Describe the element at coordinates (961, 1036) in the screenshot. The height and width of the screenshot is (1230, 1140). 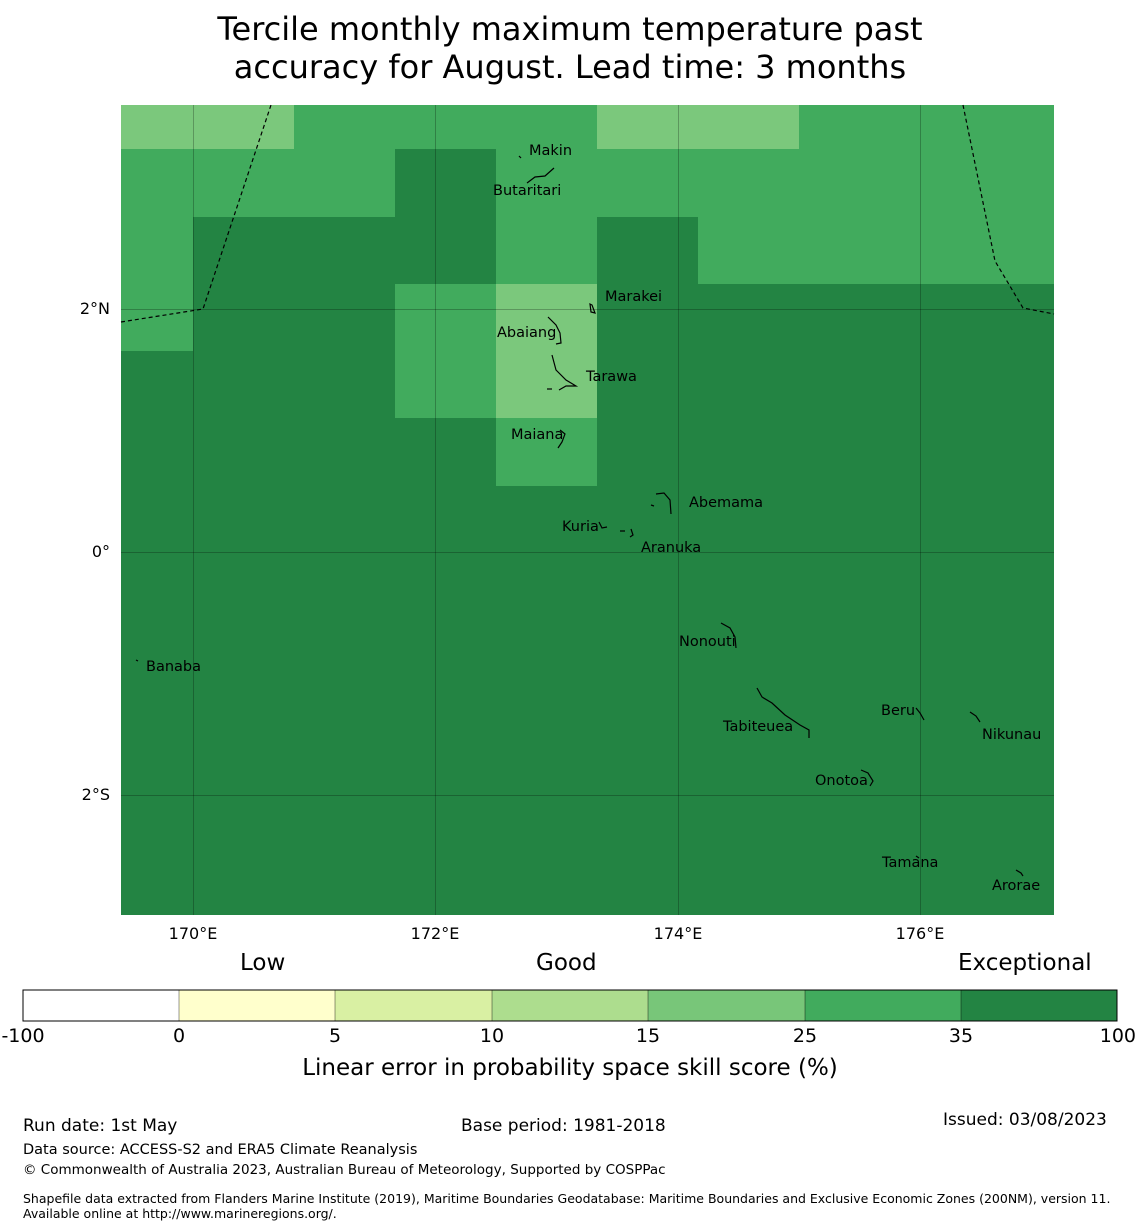
I see `colorbar-tick: 35` at that location.